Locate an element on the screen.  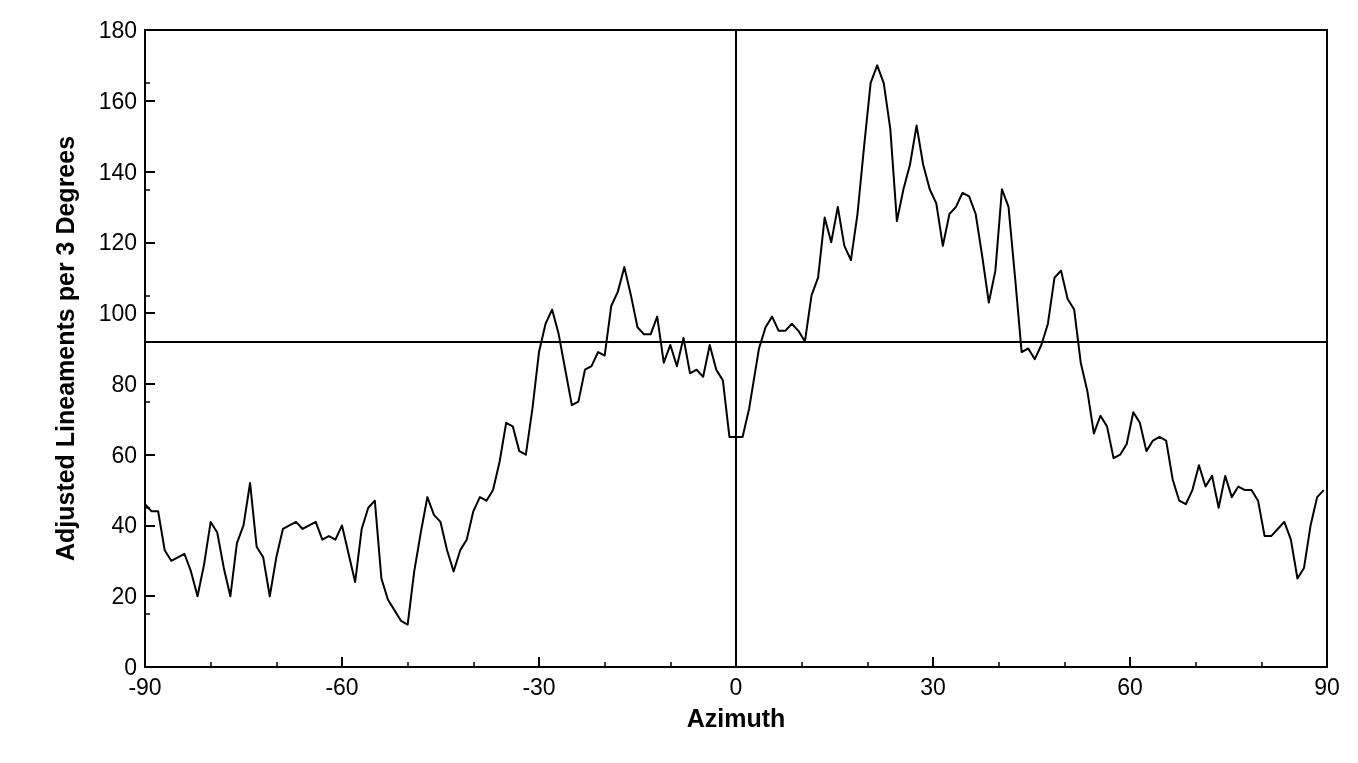
y-tick-label: 80 is located at coordinates (124, 383).